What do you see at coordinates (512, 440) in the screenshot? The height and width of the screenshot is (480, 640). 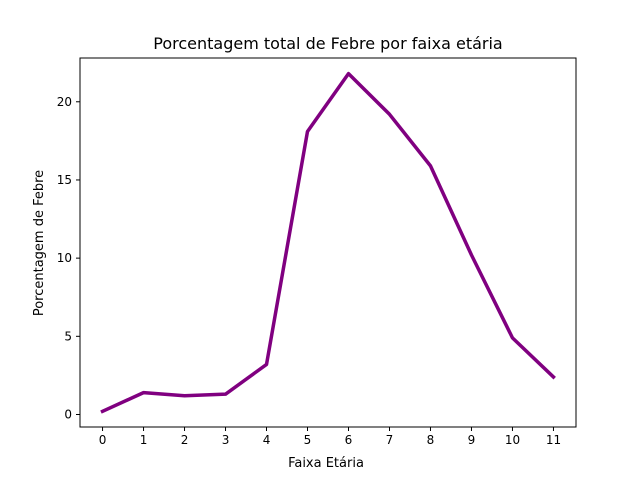 I see `x-tick-label: 10` at bounding box center [512, 440].